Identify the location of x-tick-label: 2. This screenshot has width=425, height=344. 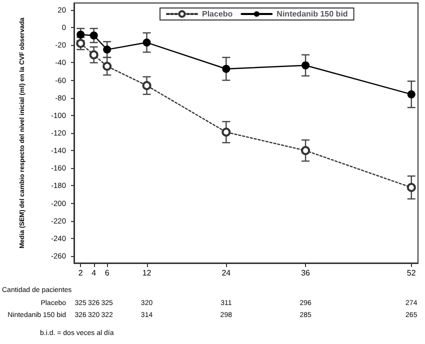
(81, 273).